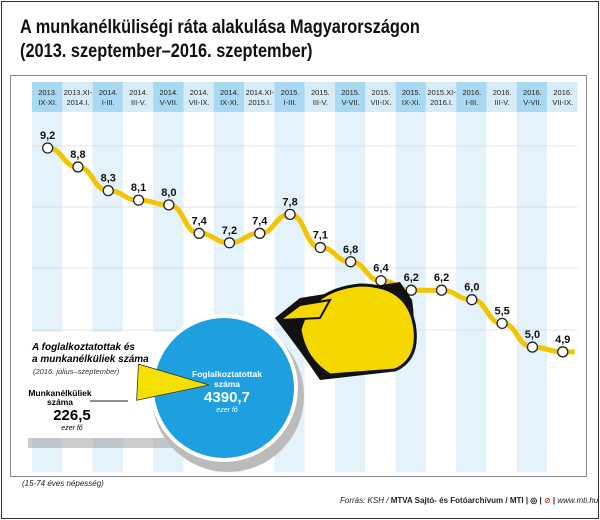 The width and height of the screenshot is (600, 520). I want to click on data-label: 8,3, so click(108, 179).